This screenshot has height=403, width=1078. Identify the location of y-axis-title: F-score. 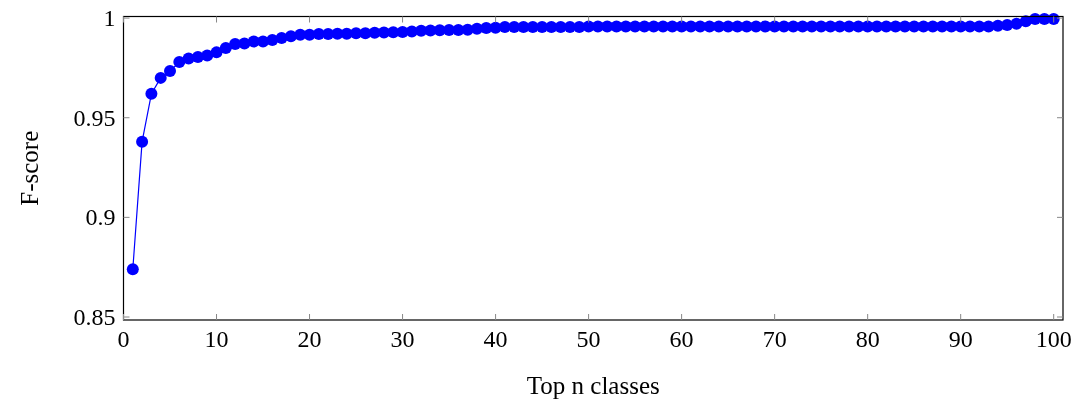
(29, 168).